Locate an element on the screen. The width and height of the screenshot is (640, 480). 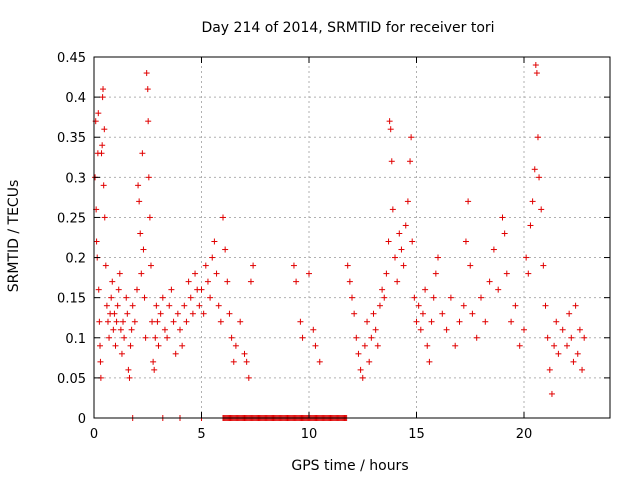
y-tick-label: 0.45 is located at coordinates (71, 58).